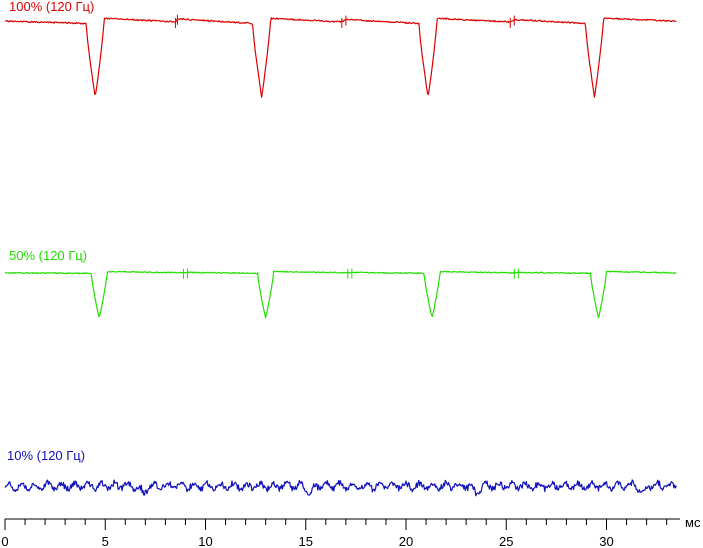  What do you see at coordinates (406, 541) in the screenshot?
I see `x-axis-tick-label: 20` at bounding box center [406, 541].